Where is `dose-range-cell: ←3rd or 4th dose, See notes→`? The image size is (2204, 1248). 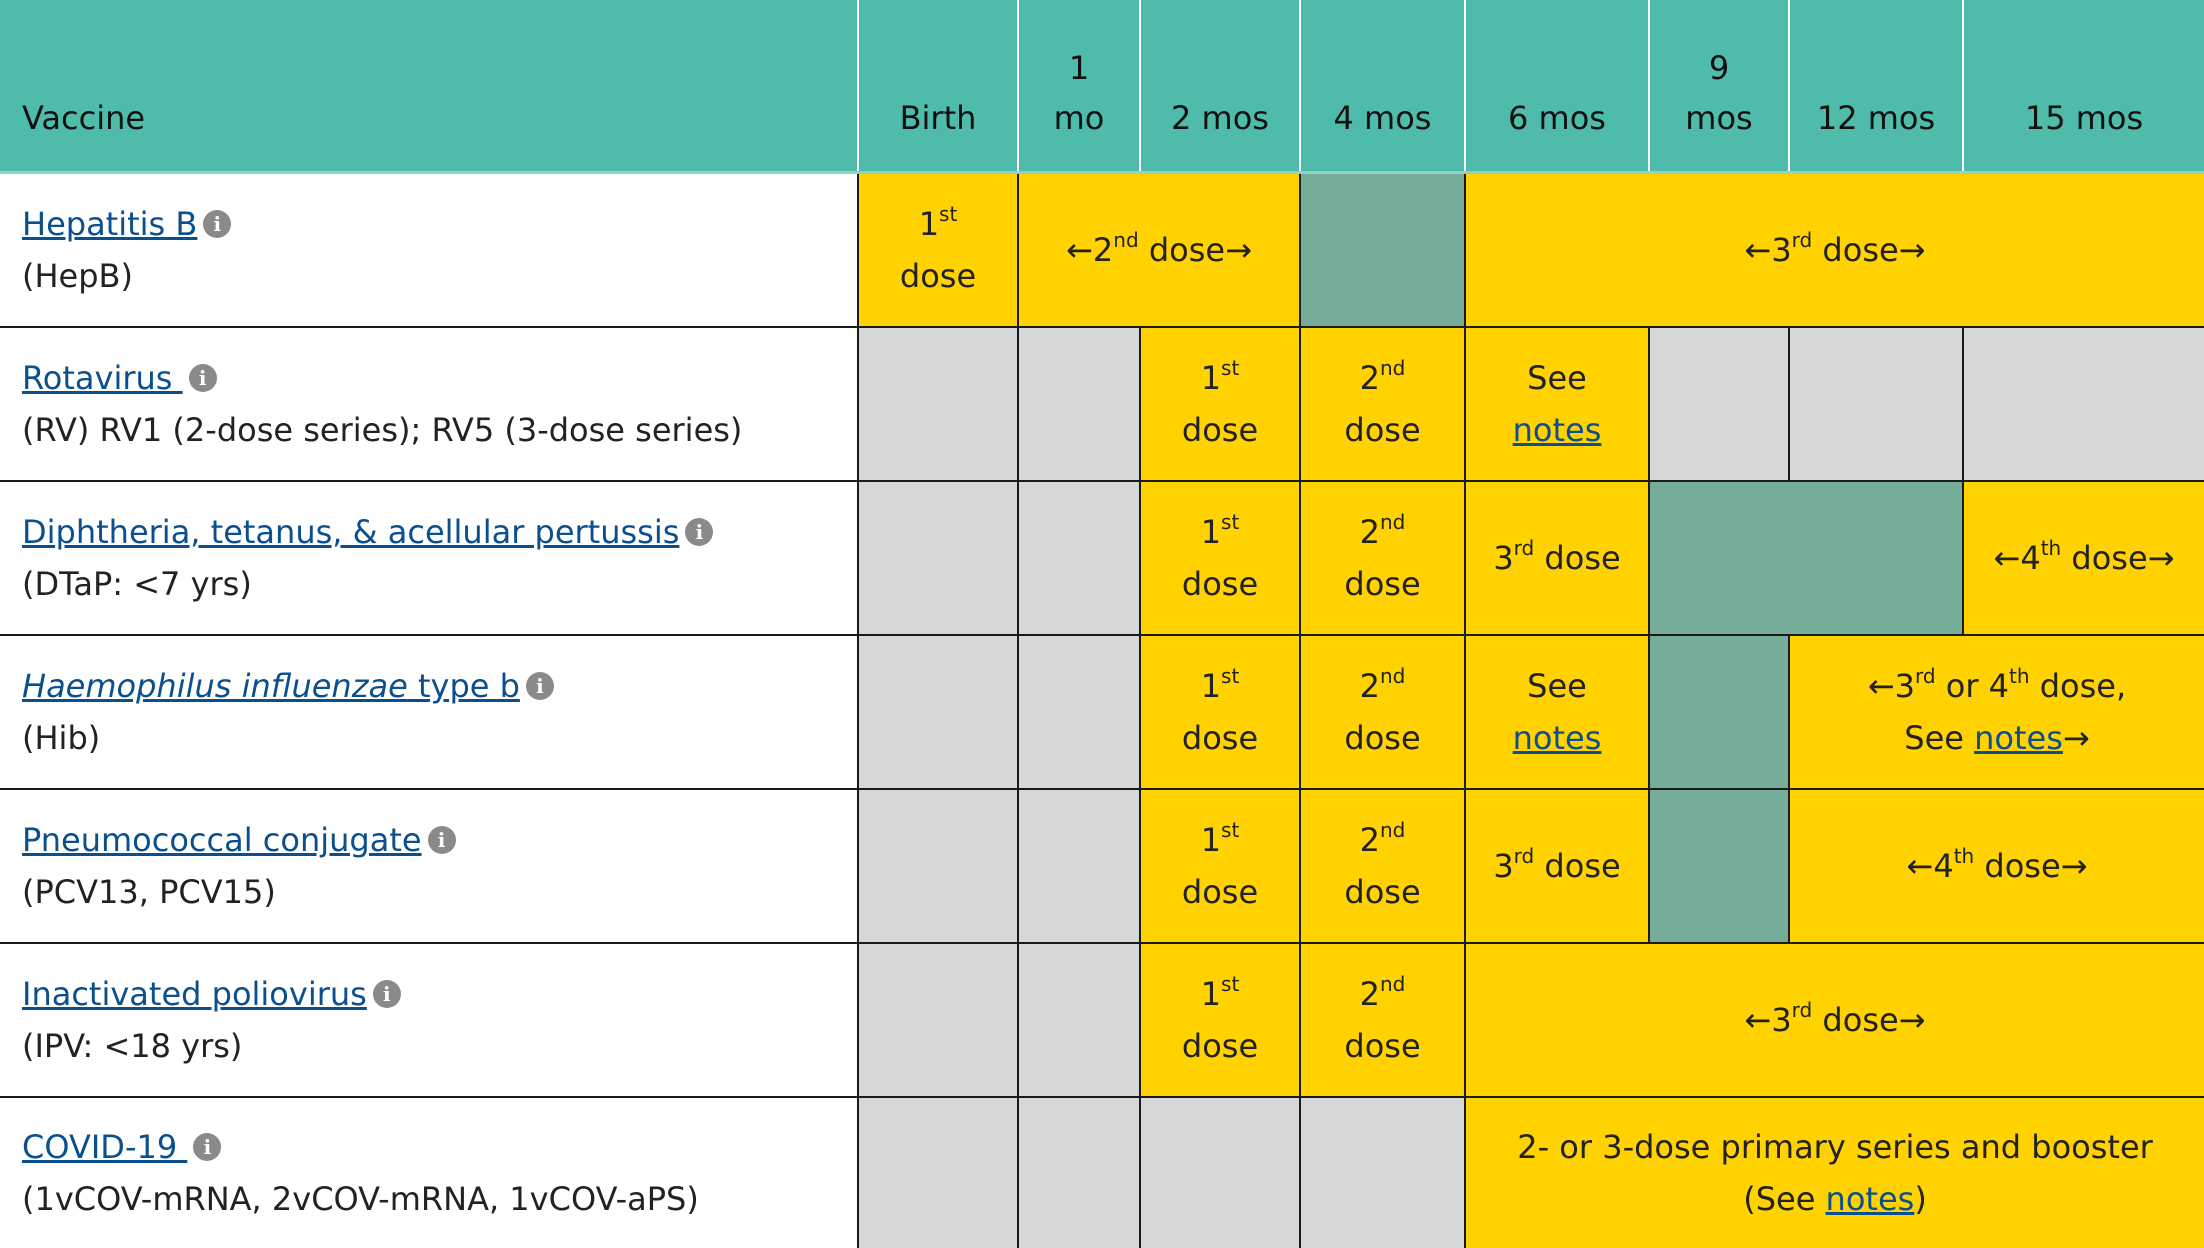 dose-range-cell: ←3rd or 4th dose, See notes→ is located at coordinates (1996, 712).